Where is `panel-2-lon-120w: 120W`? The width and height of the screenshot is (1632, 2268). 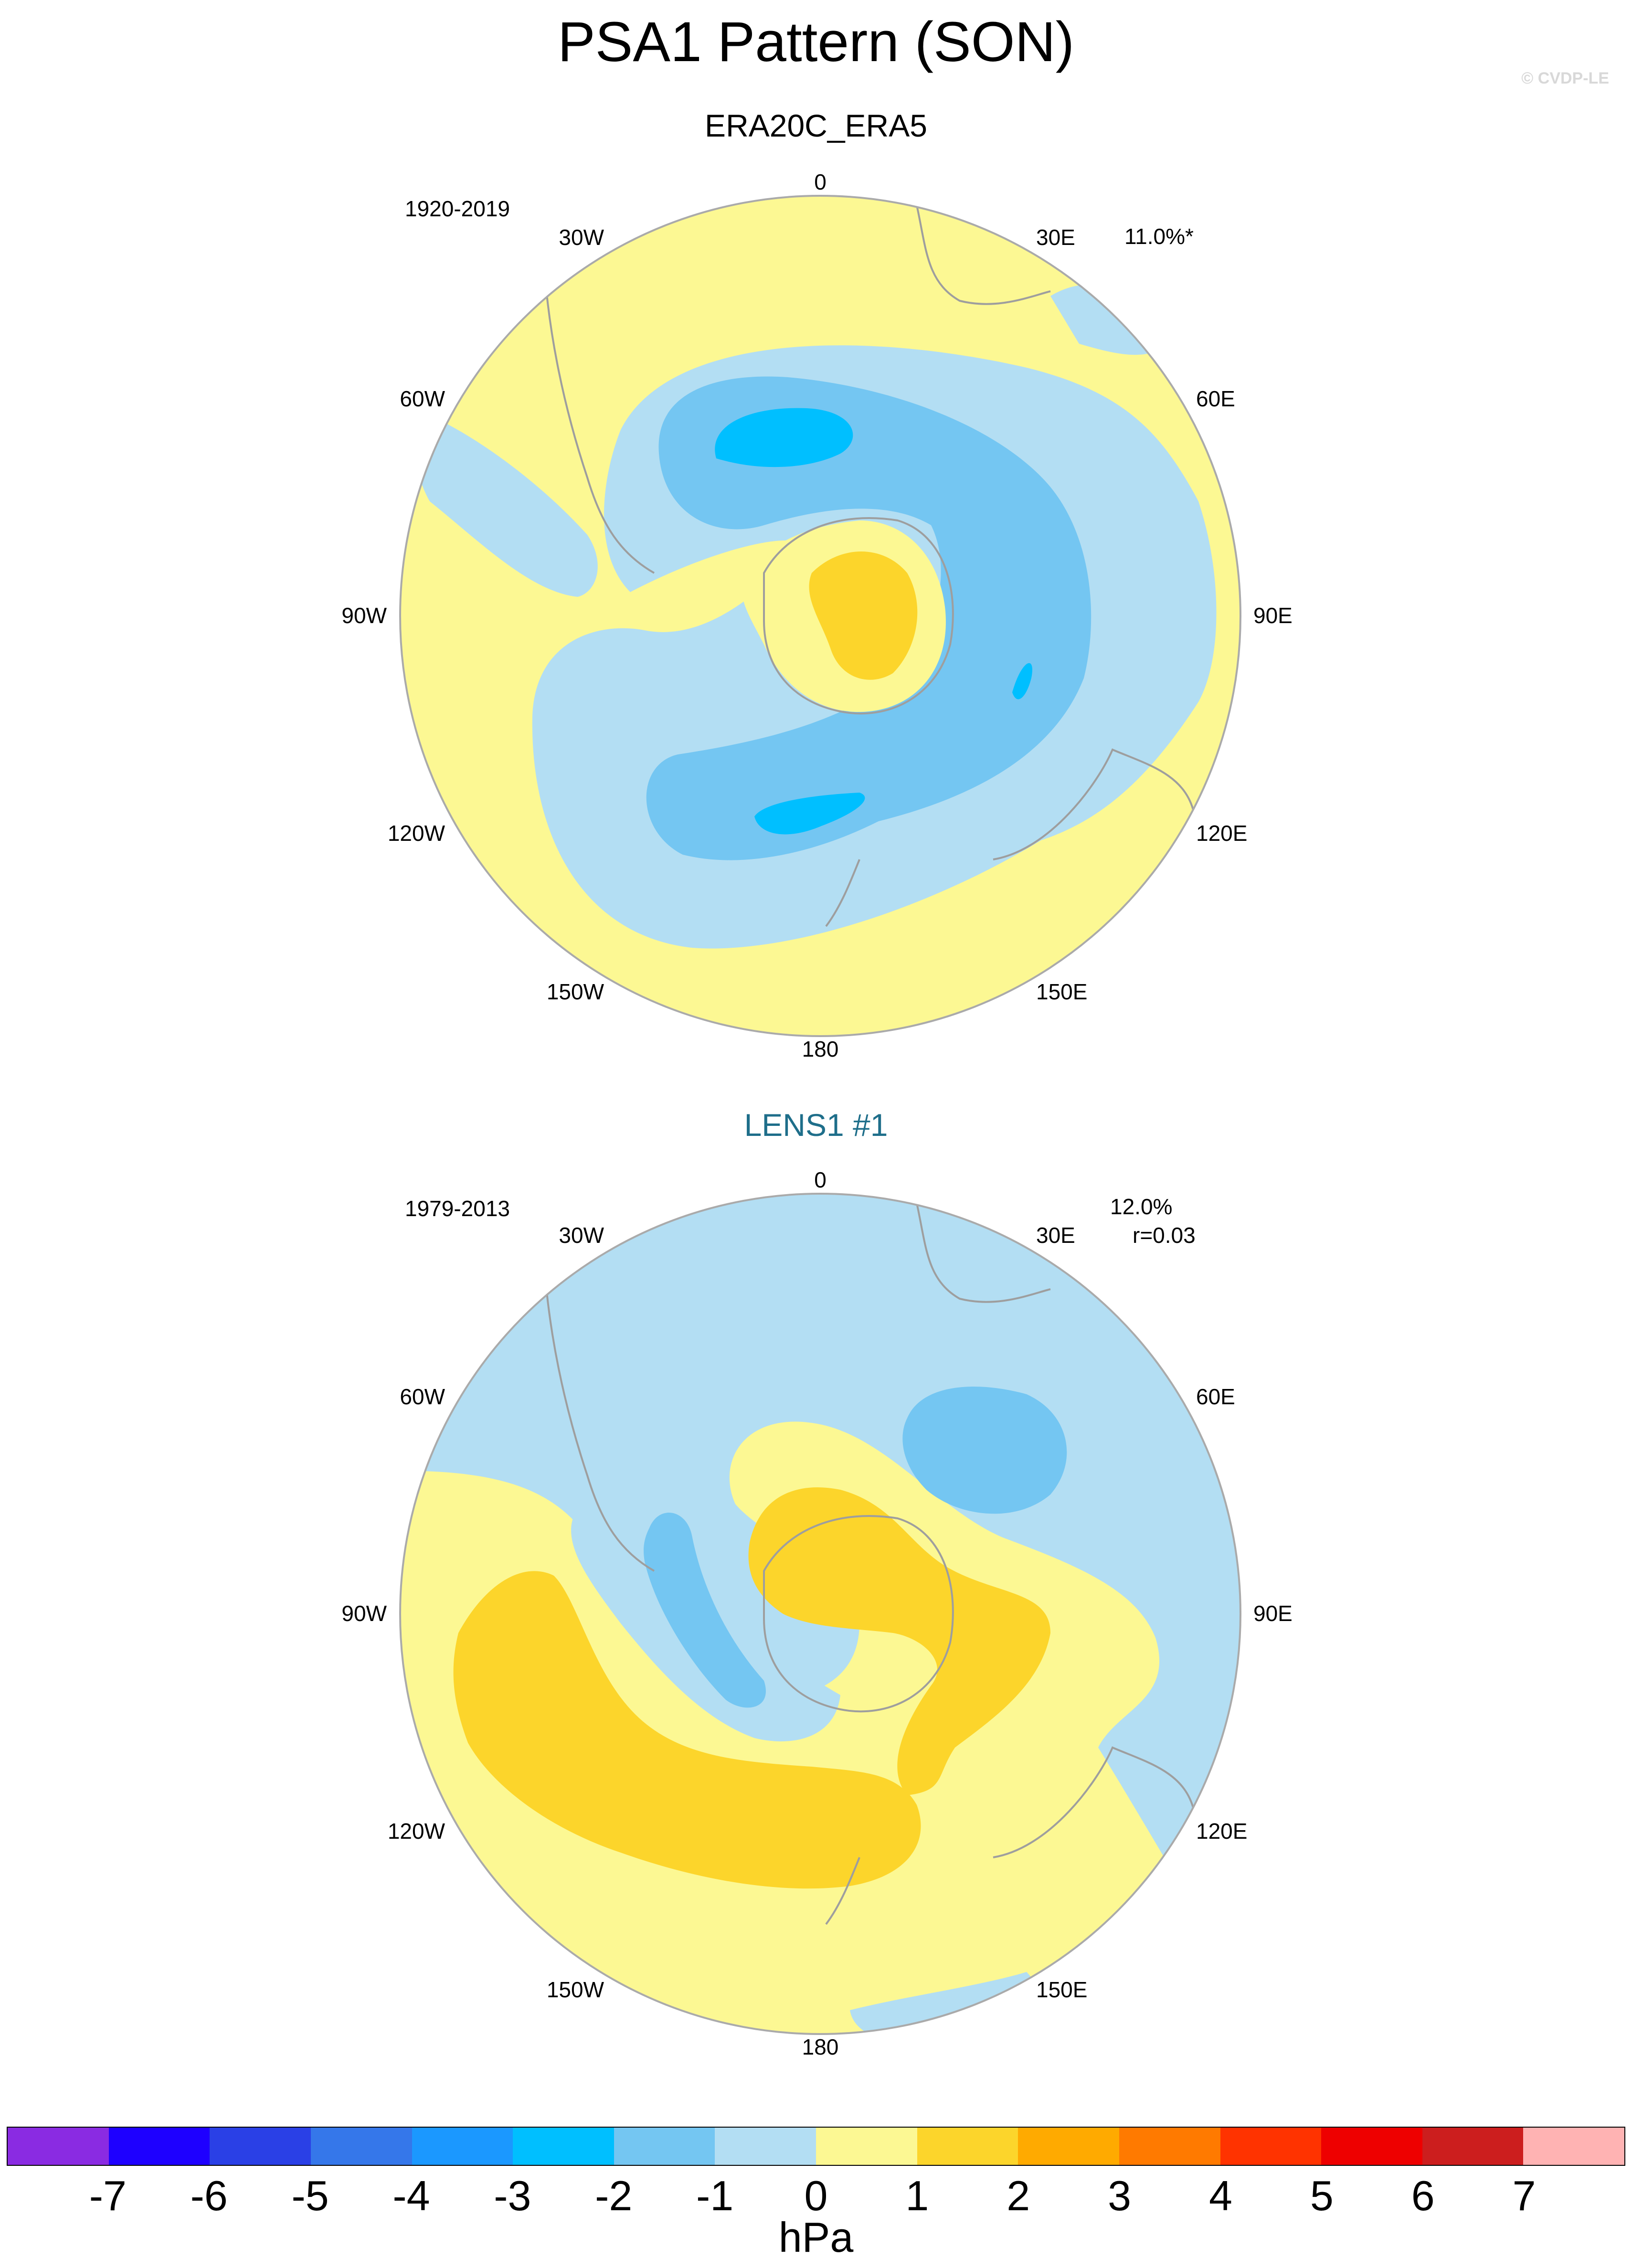
panel-2-lon-120w: 120W is located at coordinates (416, 1831).